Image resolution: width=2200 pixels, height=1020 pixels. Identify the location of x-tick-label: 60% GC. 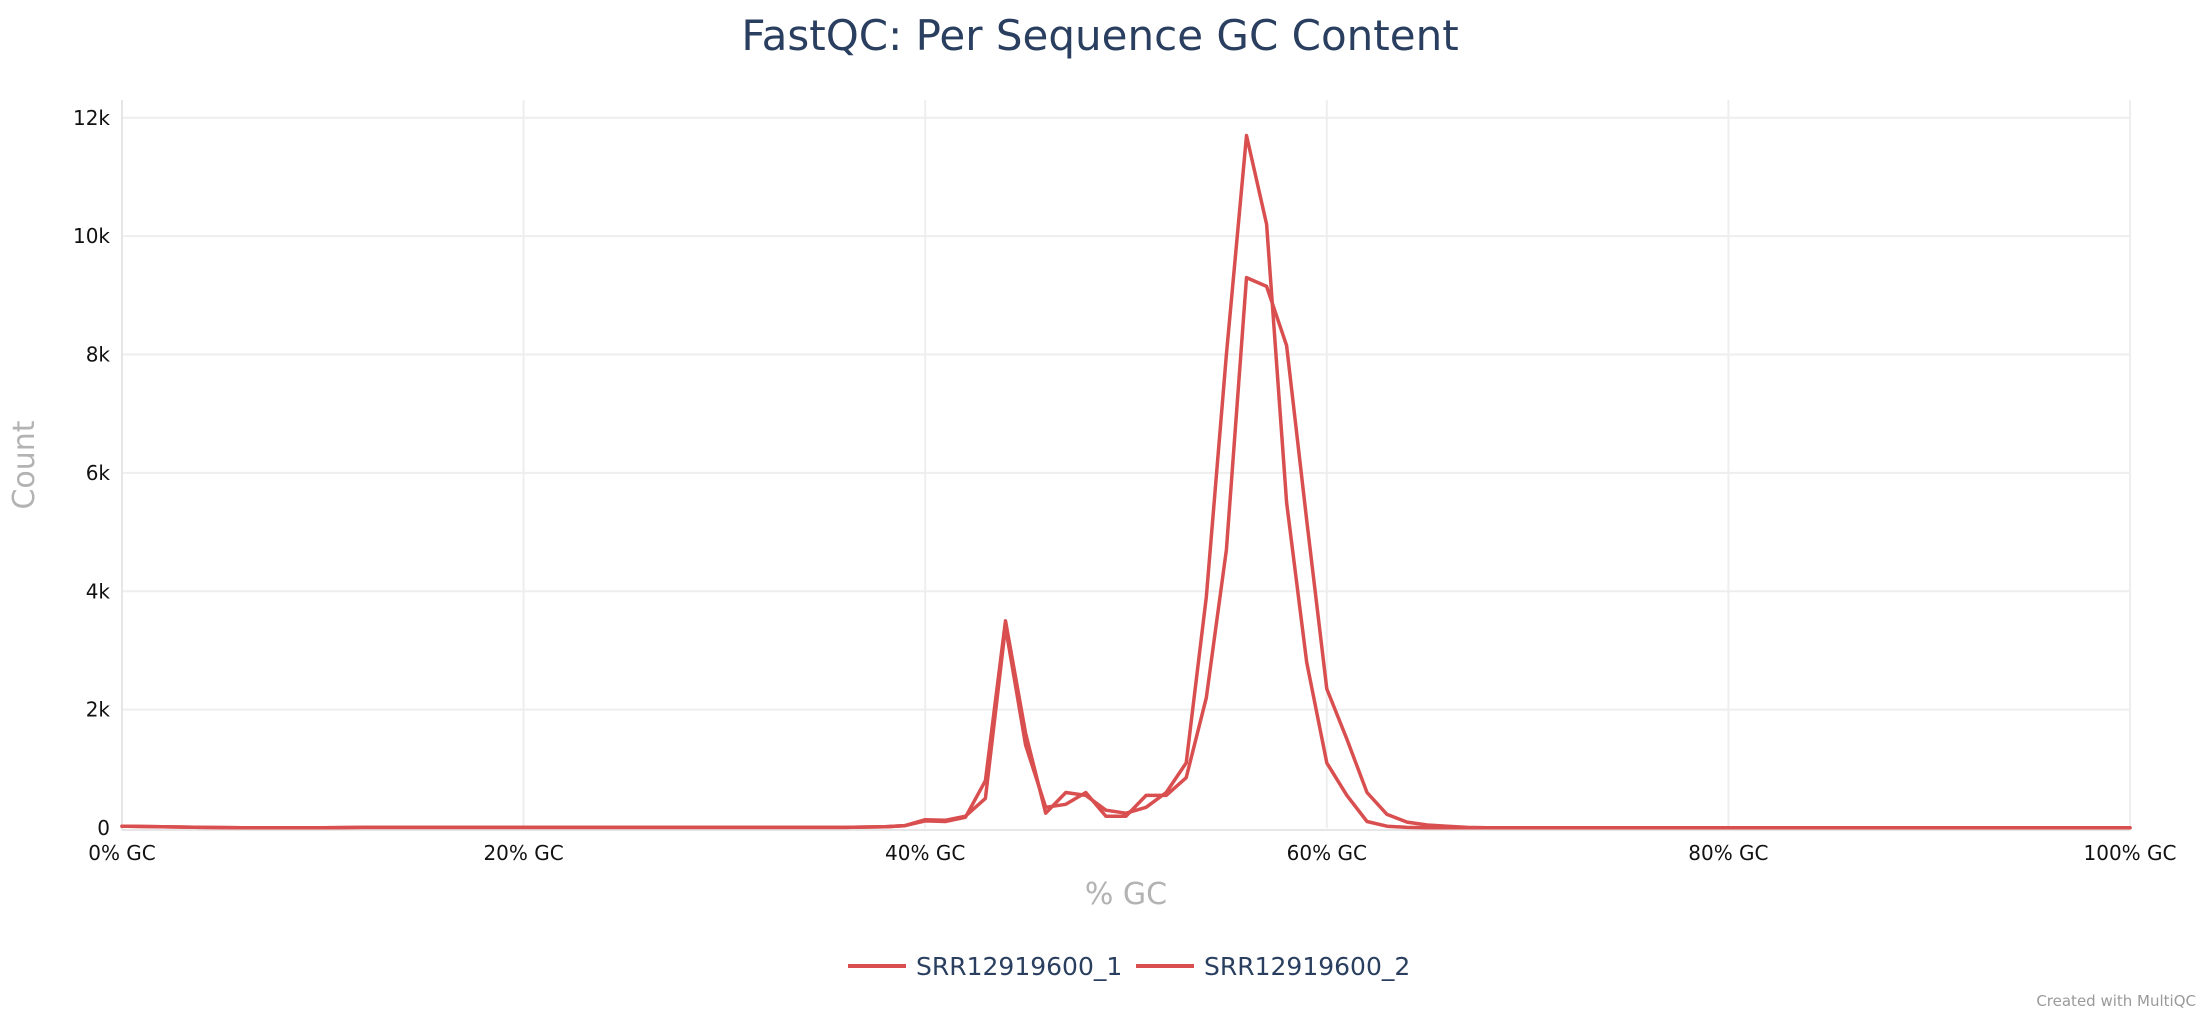
(1327, 853).